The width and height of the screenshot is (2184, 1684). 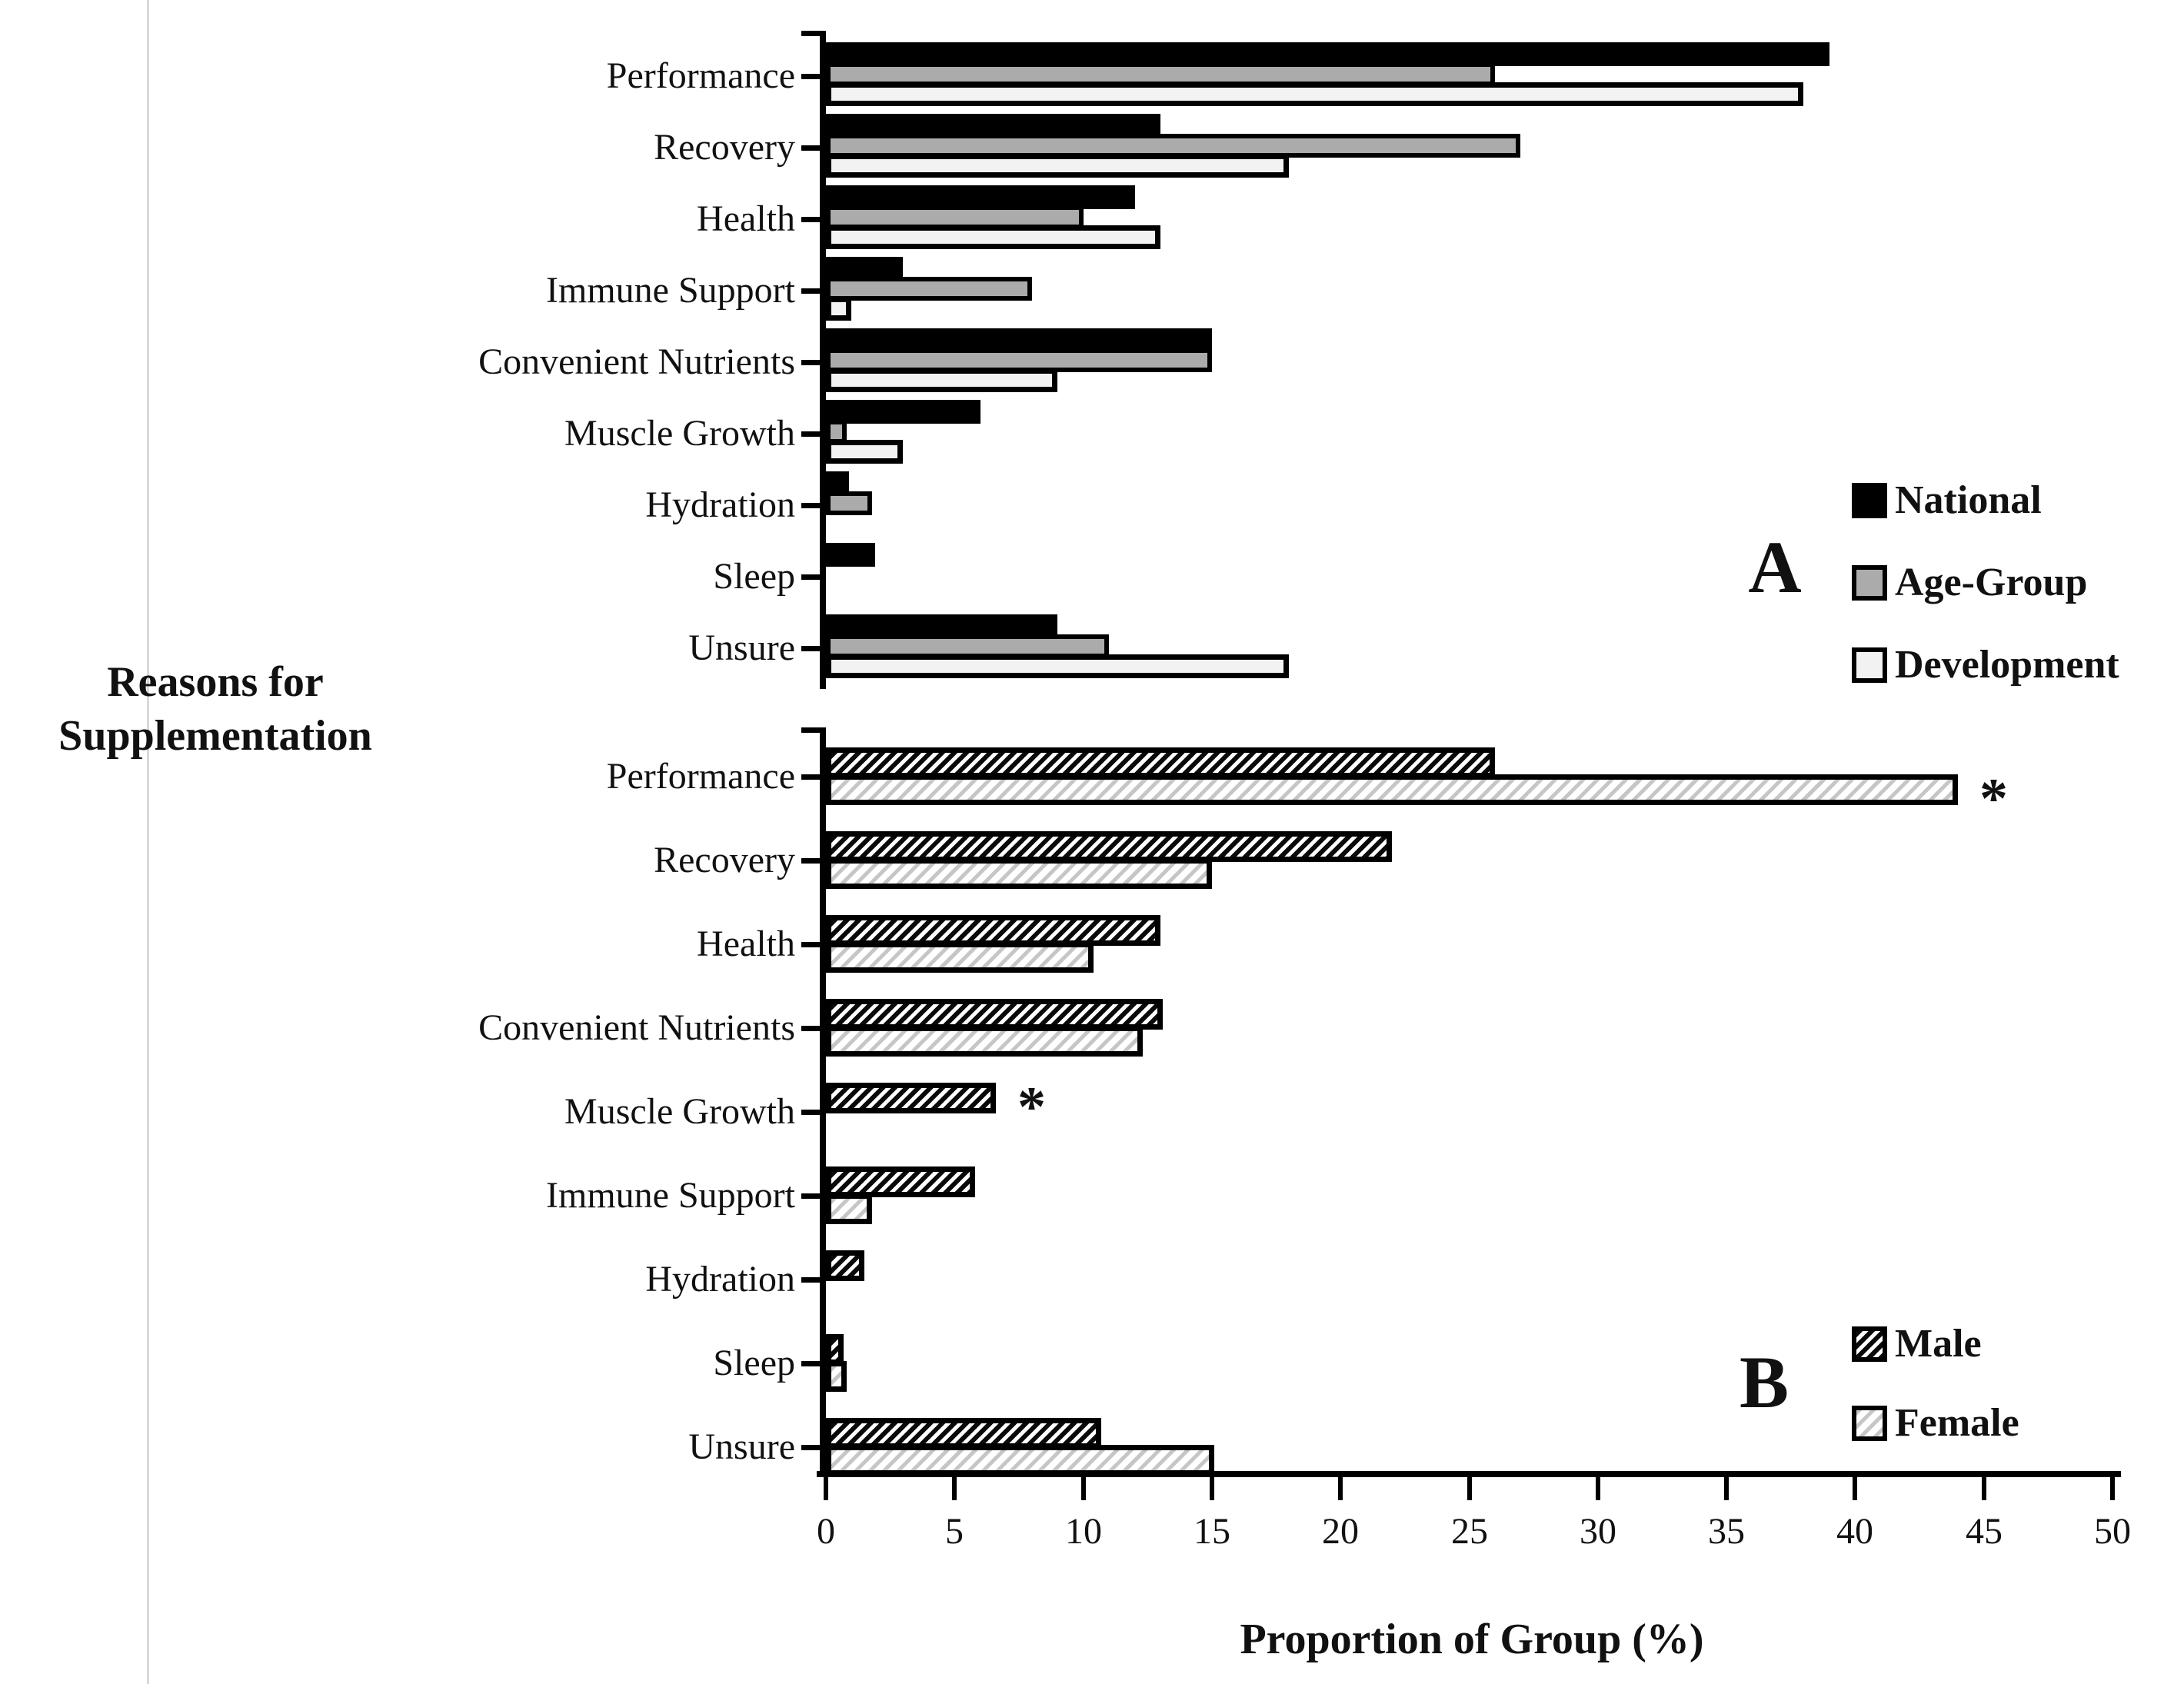 I want to click on panel-a-category-label-recovery: Recovery, so click(x=724, y=148).